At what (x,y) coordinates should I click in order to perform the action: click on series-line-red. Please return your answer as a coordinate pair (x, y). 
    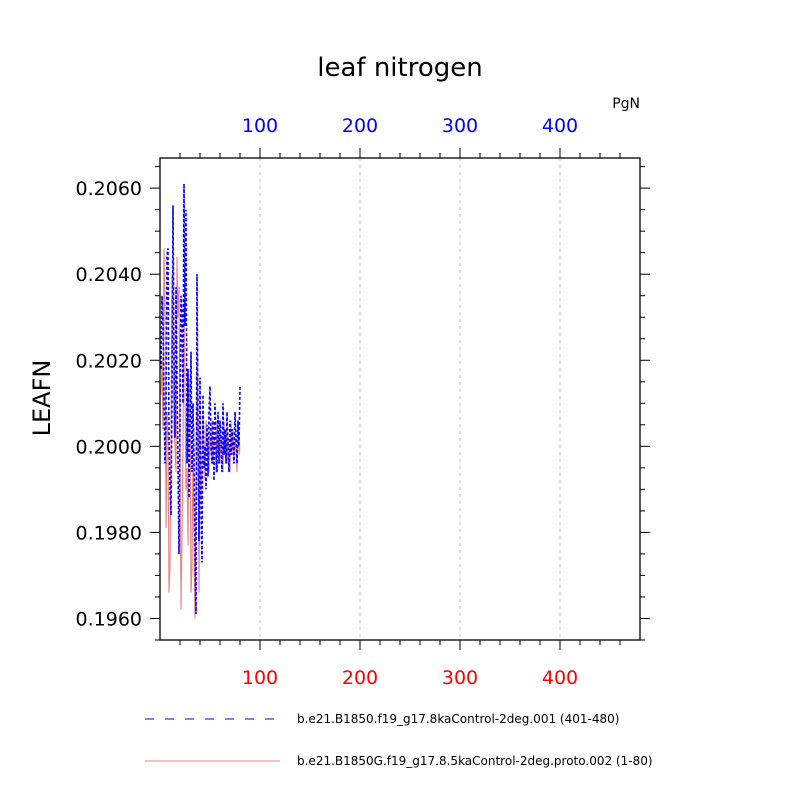
    Looking at the image, I should click on (200, 433).